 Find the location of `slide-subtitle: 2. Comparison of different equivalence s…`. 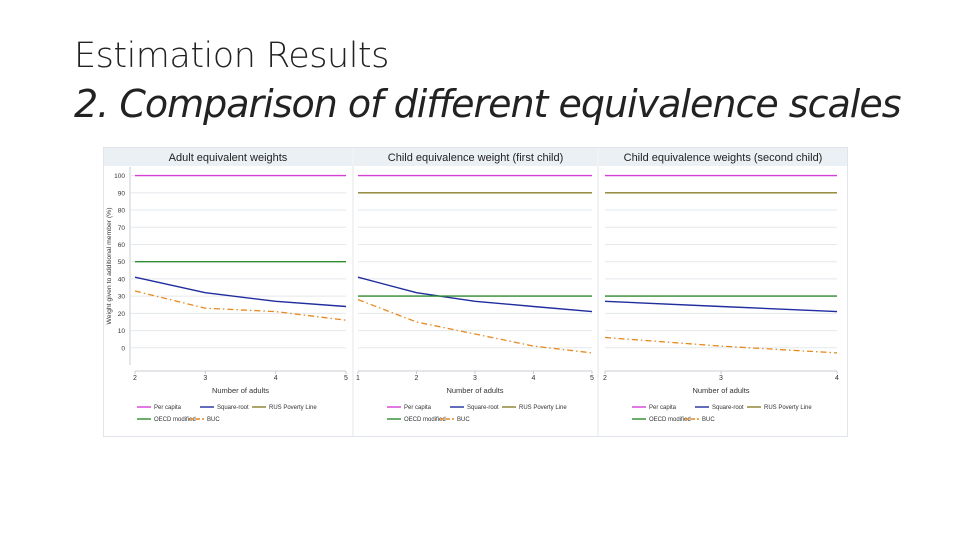

slide-subtitle: 2. Comparison of different equivalence s… is located at coordinates (488, 104).